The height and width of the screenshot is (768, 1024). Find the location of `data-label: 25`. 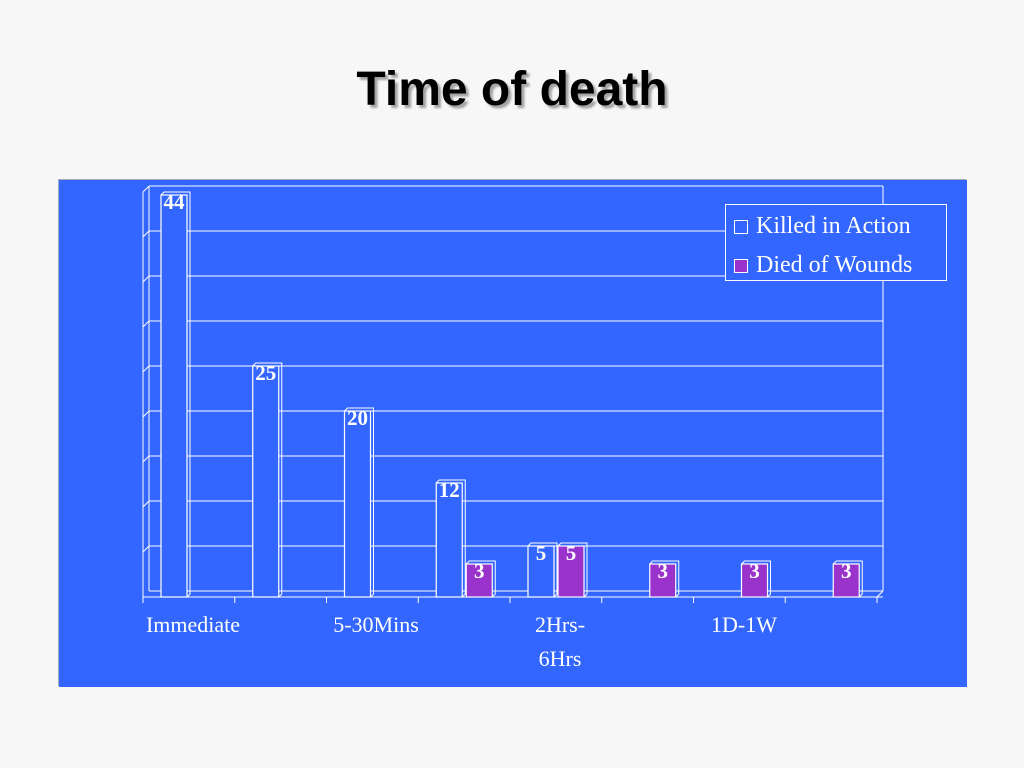

data-label: 25 is located at coordinates (265, 373).